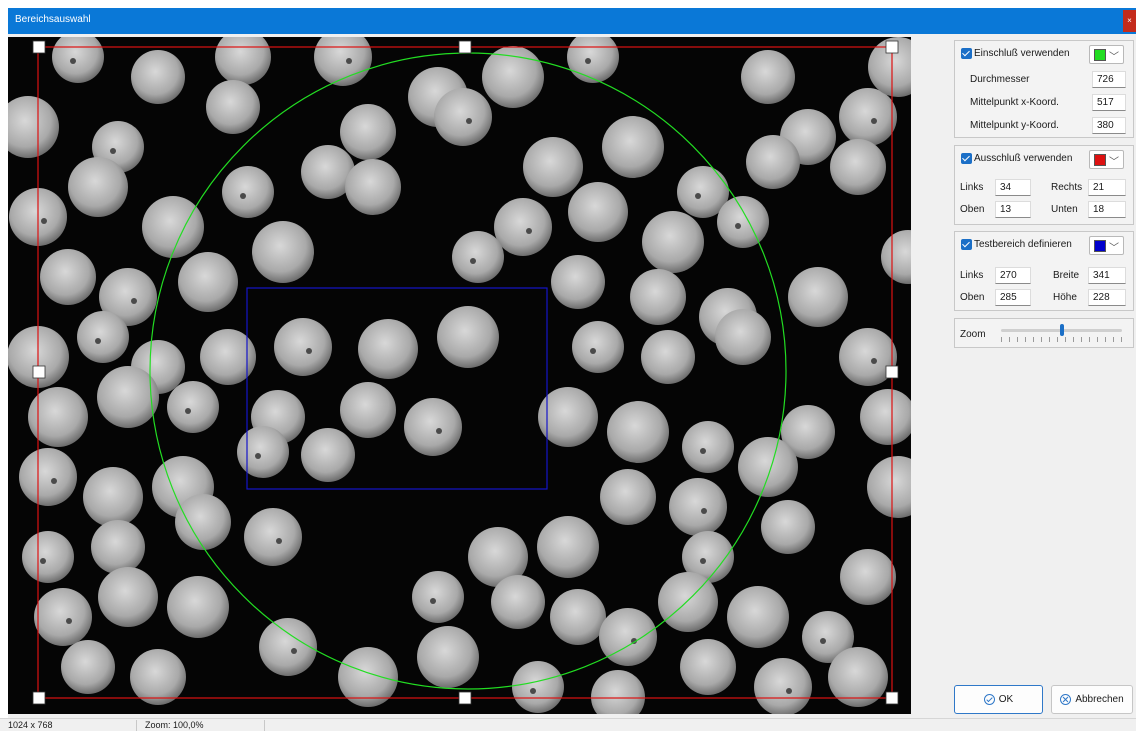 The image size is (1136, 731). Describe the element at coordinates (68, 725) in the screenshot. I see `status-dimensions: 1024 x 768` at that location.